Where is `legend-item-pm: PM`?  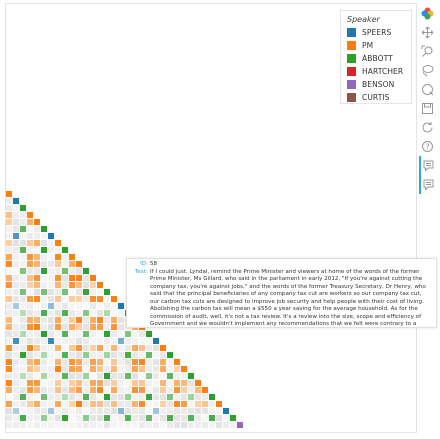
legend-item-pm: PM is located at coordinates (377, 45).